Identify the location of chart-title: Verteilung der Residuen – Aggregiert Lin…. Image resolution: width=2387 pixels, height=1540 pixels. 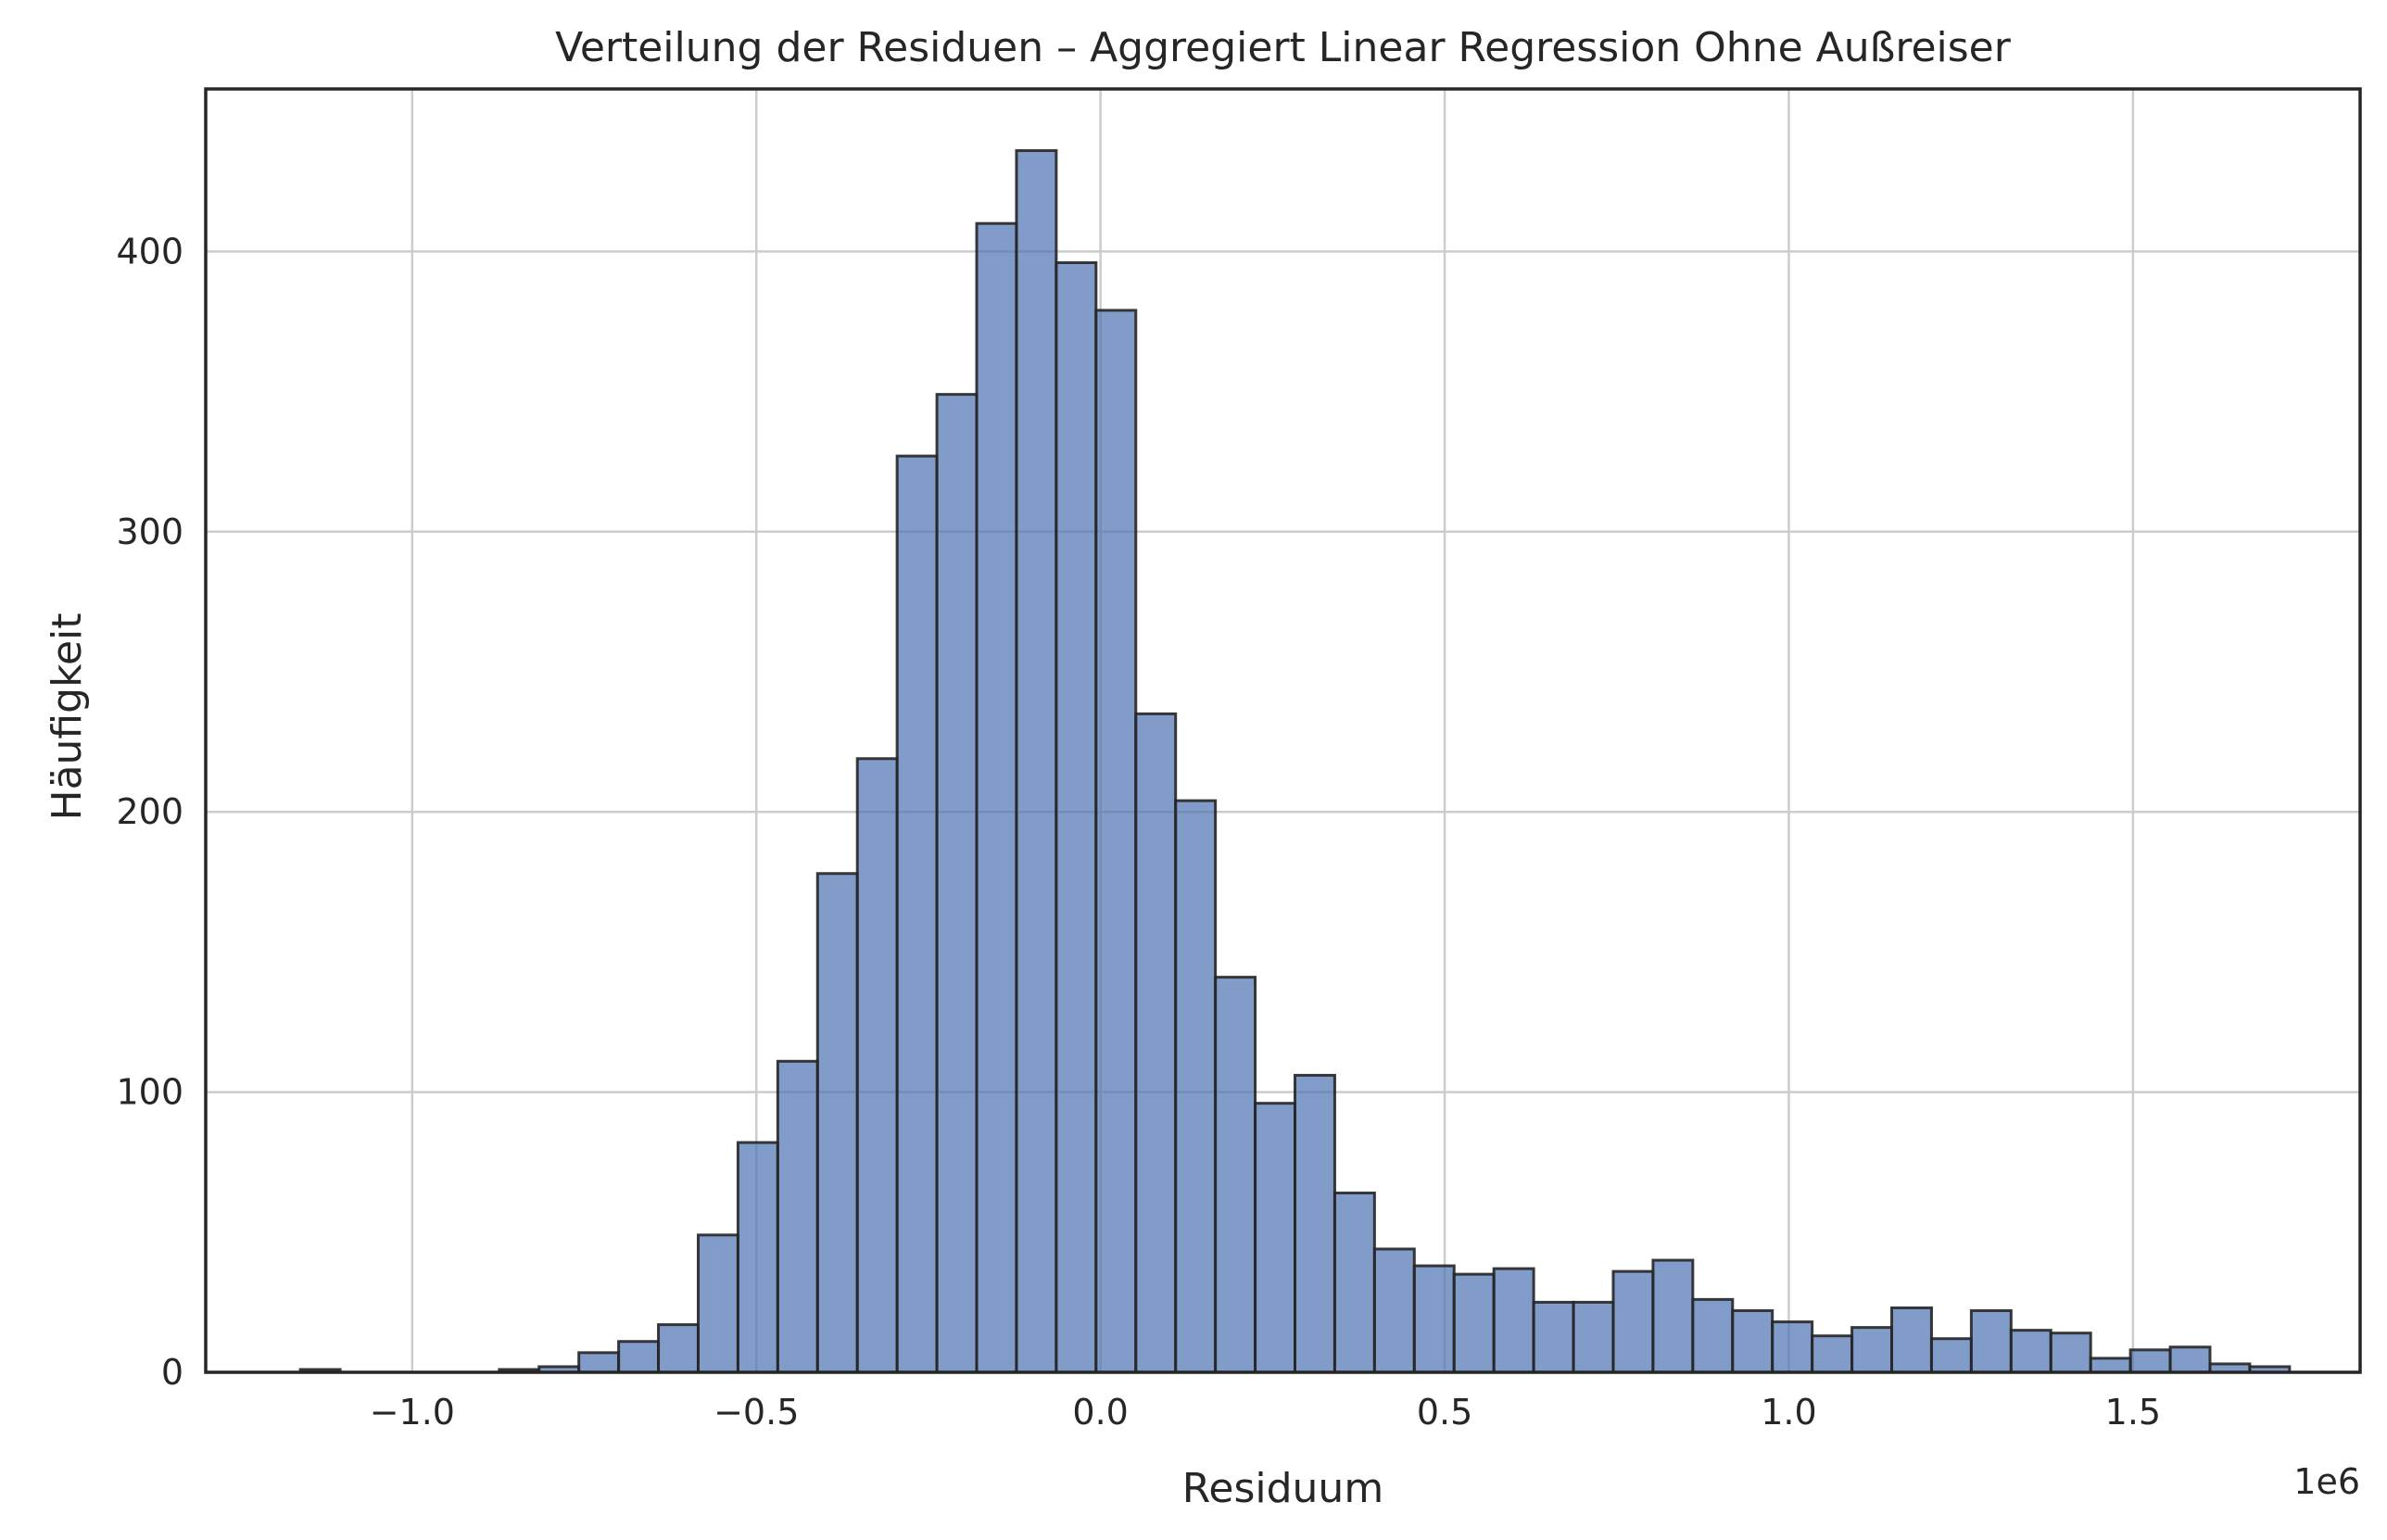
(1283, 48).